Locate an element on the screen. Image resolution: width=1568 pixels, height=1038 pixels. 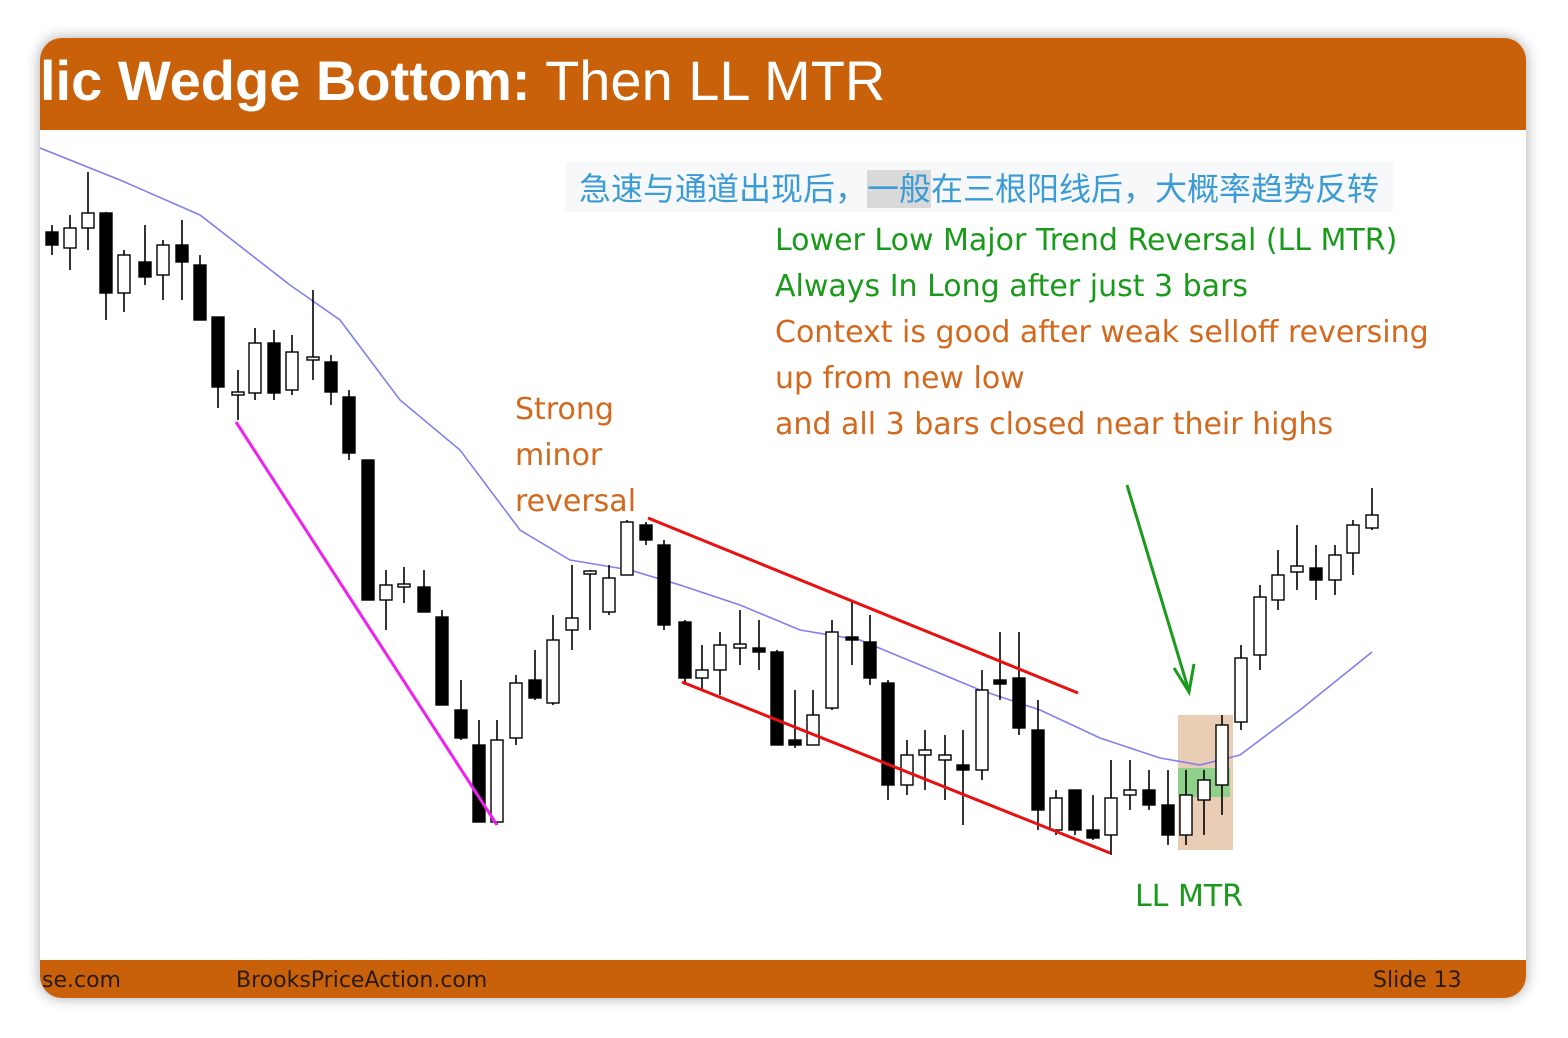
note-line: Always In Long after just 3 bars is located at coordinates (1012, 286).